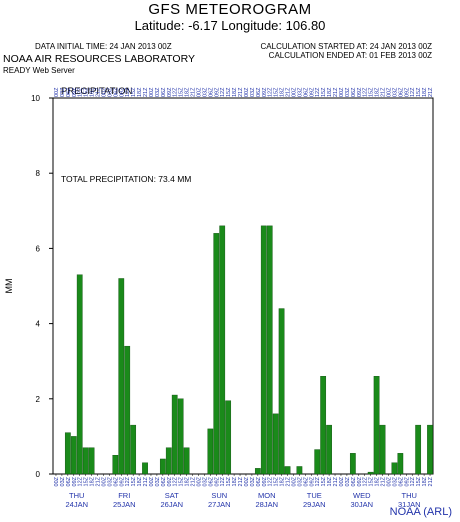 This screenshot has width=460, height=522. What do you see at coordinates (314, 495) in the screenshot?
I see `day-label: TUE` at bounding box center [314, 495].